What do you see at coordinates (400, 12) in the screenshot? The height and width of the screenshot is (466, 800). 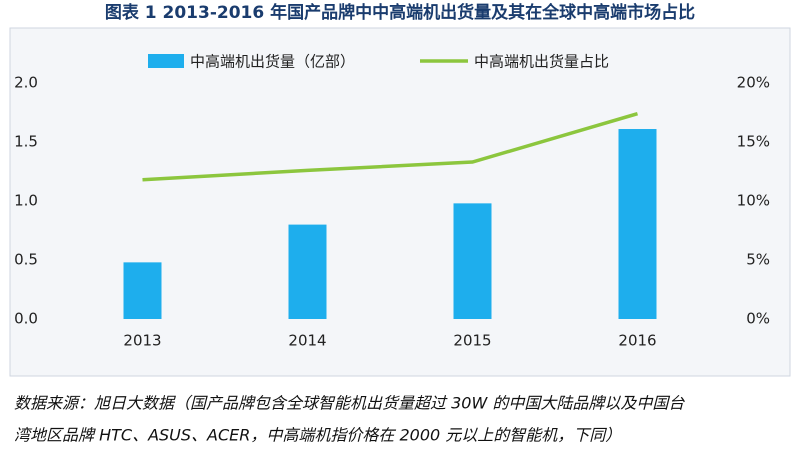 I see `chart-title: 图表 1 2013-2016 年国产品牌中中高端机出货量及其在全球中高端市场占比` at bounding box center [400, 12].